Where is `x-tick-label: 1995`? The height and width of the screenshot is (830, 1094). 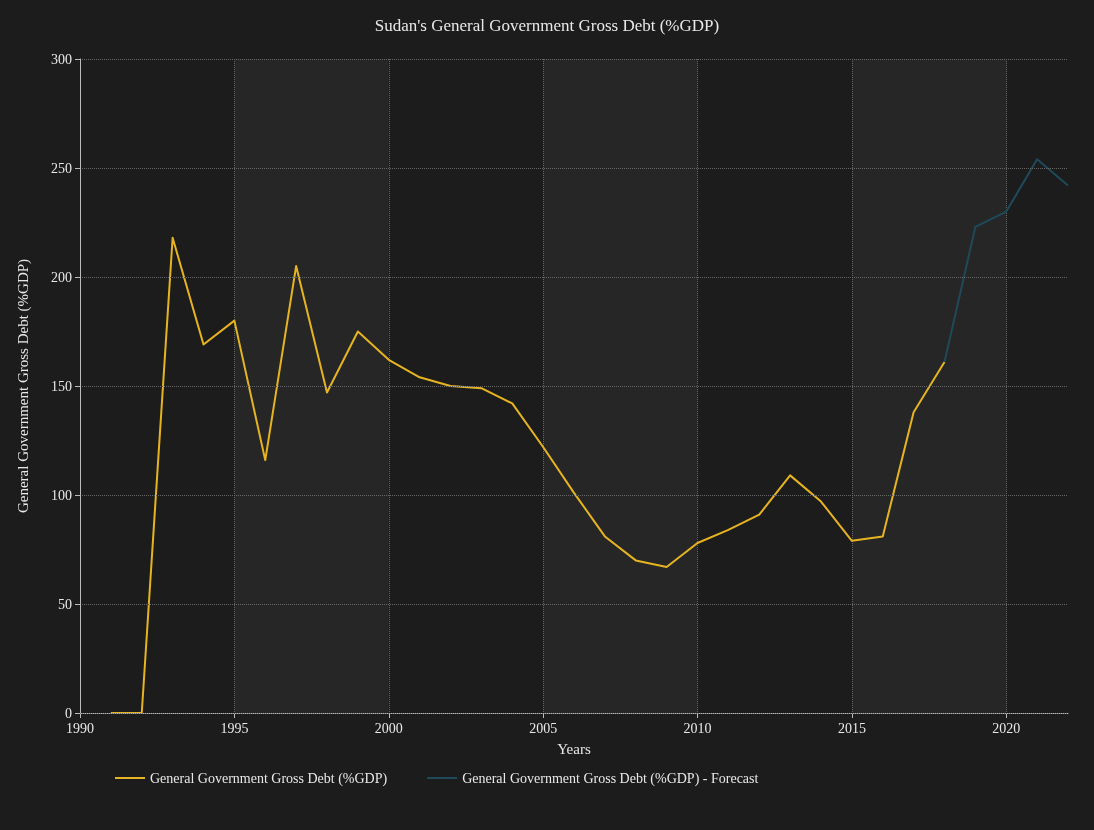 x-tick-label: 1995 is located at coordinates (234, 728).